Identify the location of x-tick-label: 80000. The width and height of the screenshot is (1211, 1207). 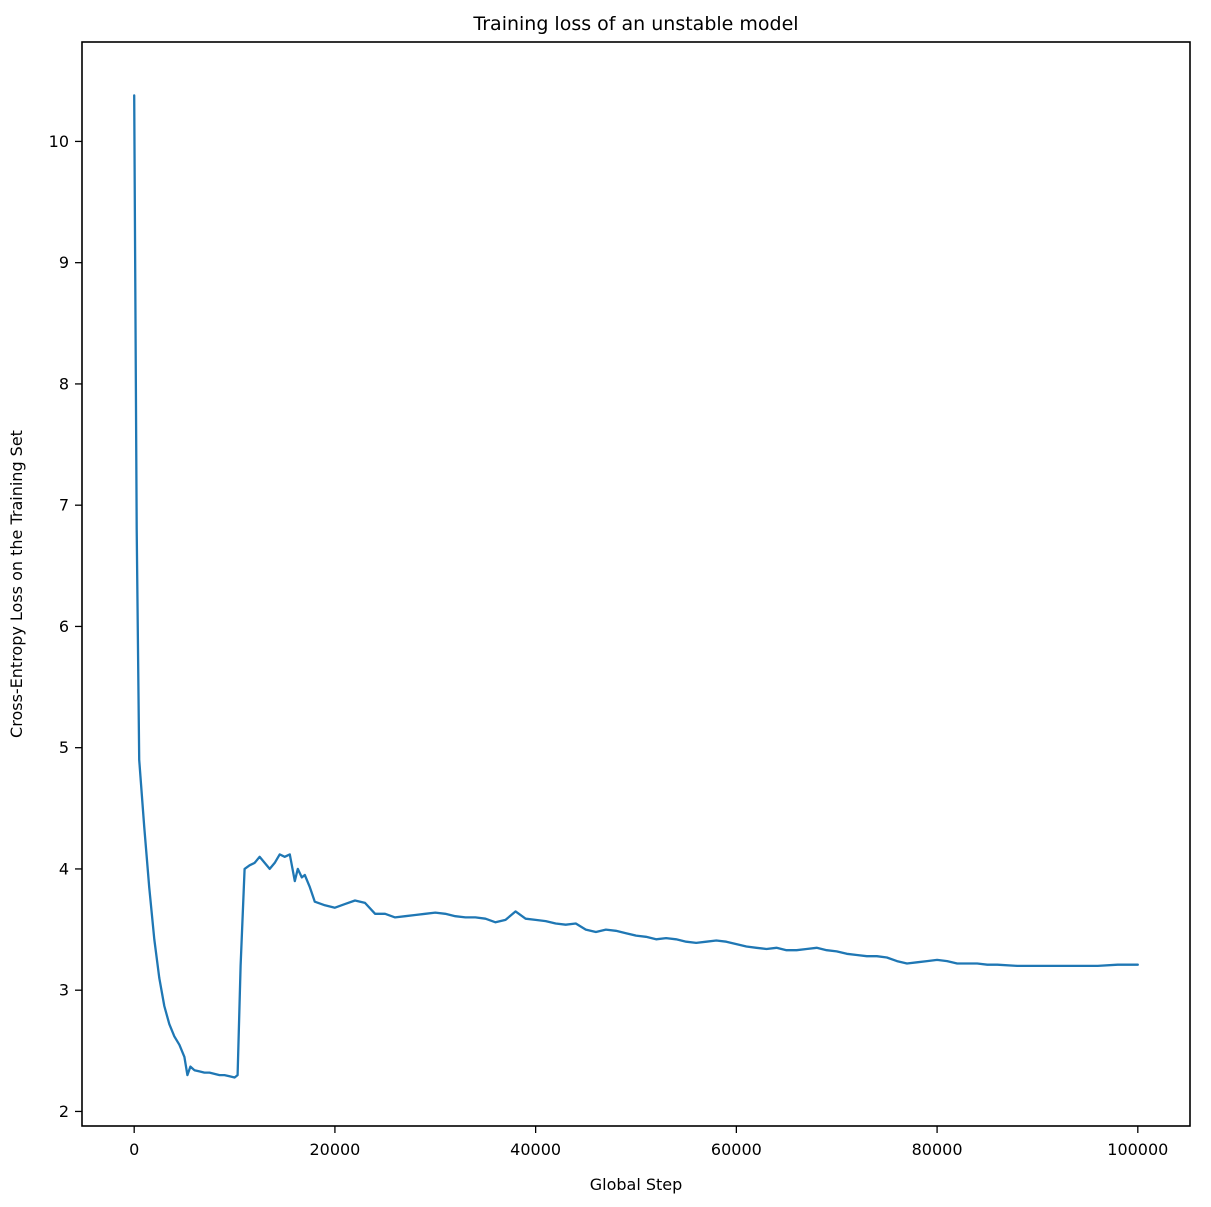
(937, 1149).